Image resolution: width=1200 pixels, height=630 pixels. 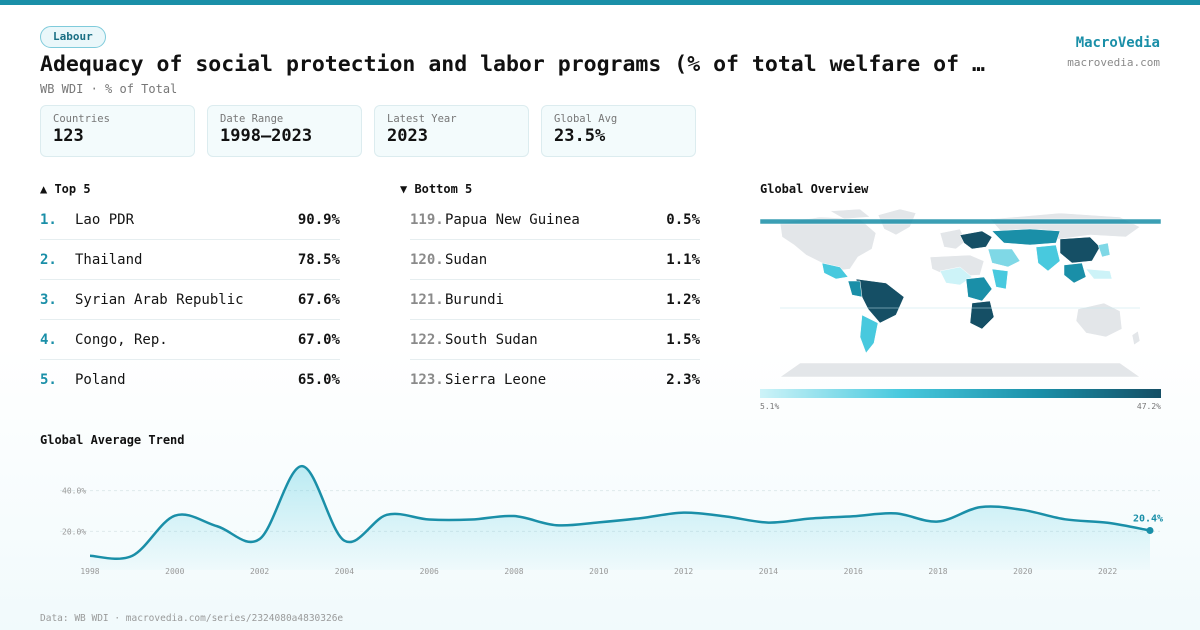 I want to click on trend-point-2005, so click(x=387, y=515).